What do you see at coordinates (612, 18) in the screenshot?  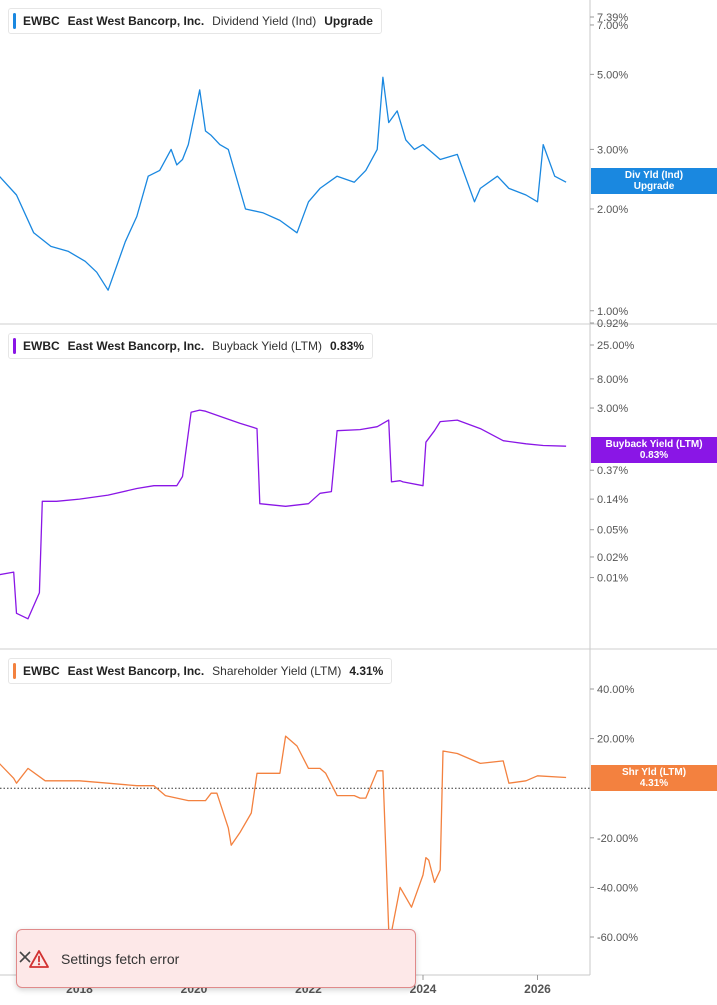 I see `y-tick-label: 7.39%` at bounding box center [612, 18].